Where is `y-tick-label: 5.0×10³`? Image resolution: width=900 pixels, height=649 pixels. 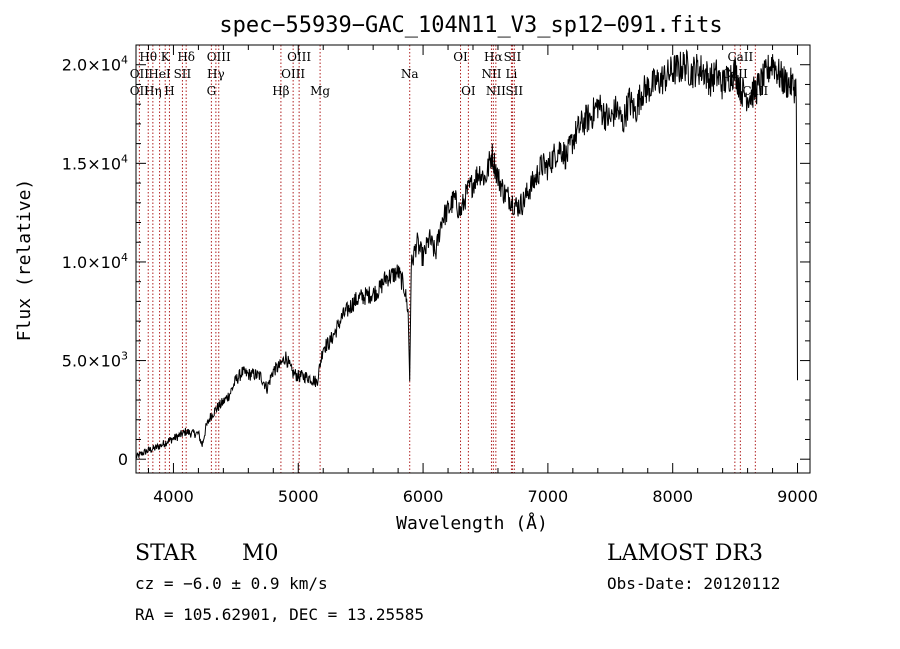 y-tick-label: 5.0×10³ is located at coordinates (95, 360).